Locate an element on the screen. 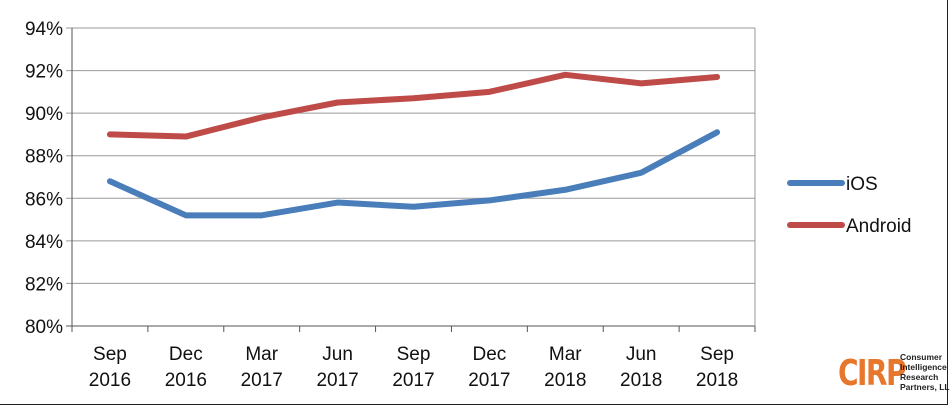 The height and width of the screenshot is (407, 950). x-tick-label: Dec 2017 is located at coordinates (489, 367).